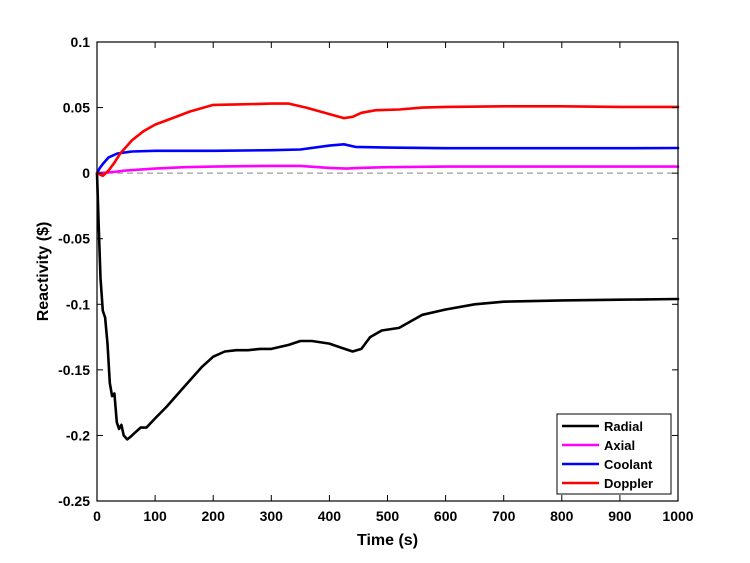  What do you see at coordinates (74, 239) in the screenshot?
I see `y-tick-label: -0.05` at bounding box center [74, 239].